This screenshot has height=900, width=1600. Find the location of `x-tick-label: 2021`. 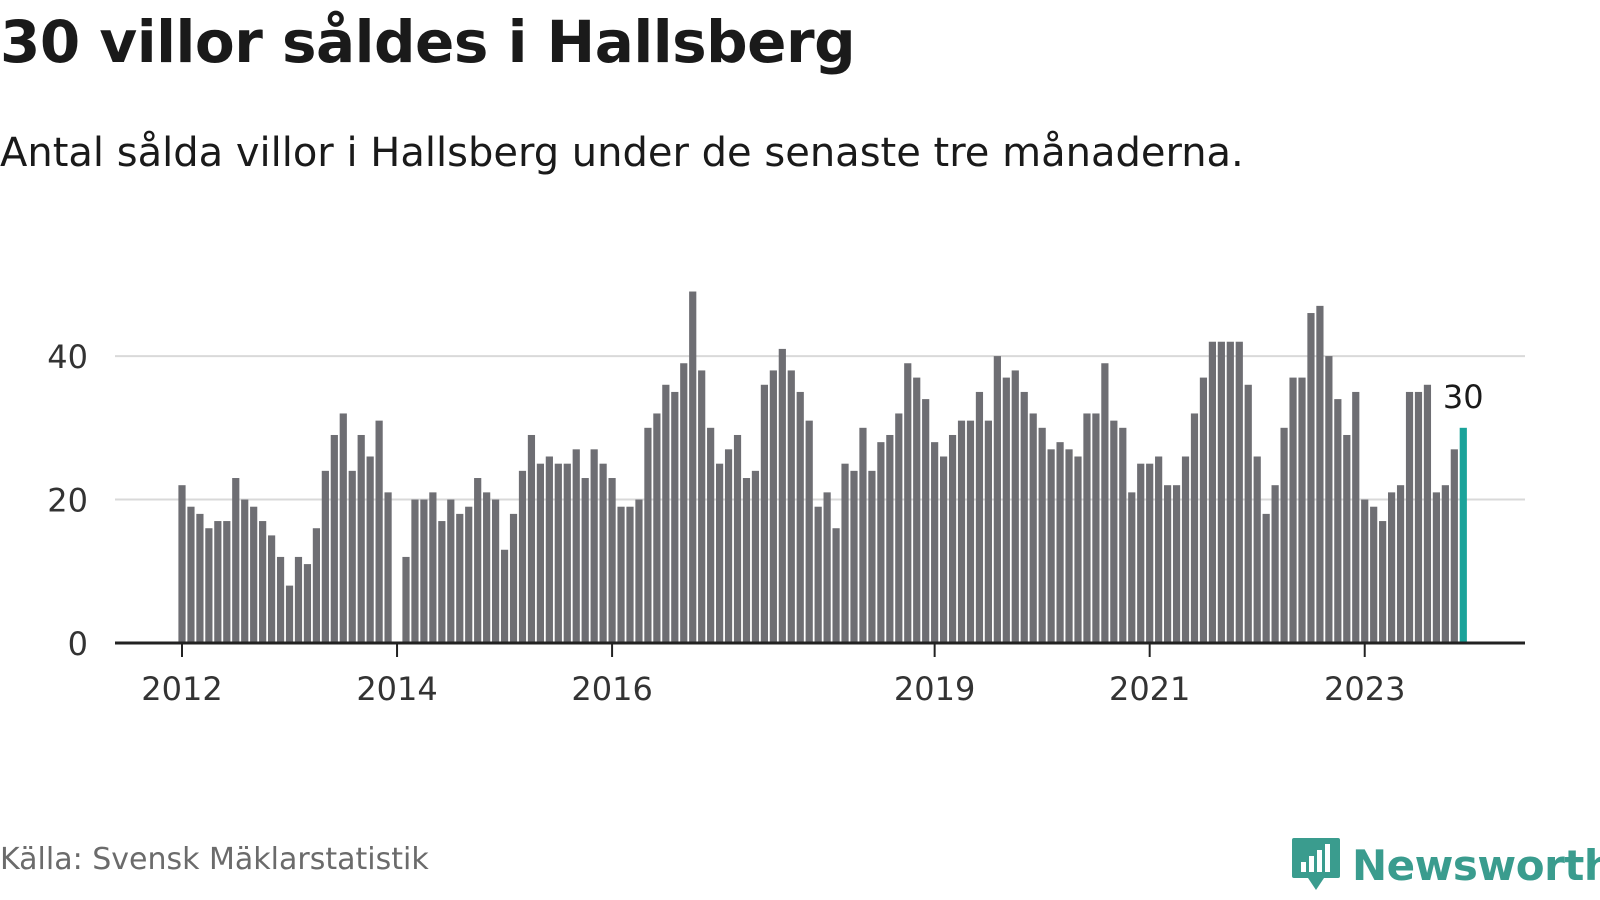

x-tick-label: 2021 is located at coordinates (1149, 689).